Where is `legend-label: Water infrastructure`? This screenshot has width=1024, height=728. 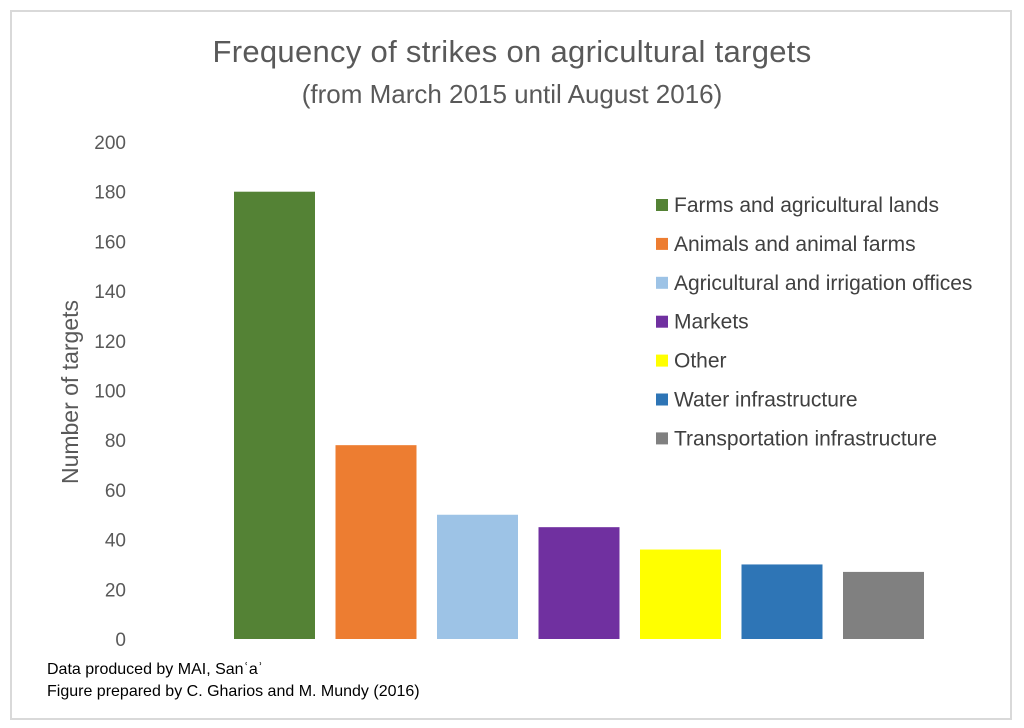 legend-label: Water infrastructure is located at coordinates (766, 400).